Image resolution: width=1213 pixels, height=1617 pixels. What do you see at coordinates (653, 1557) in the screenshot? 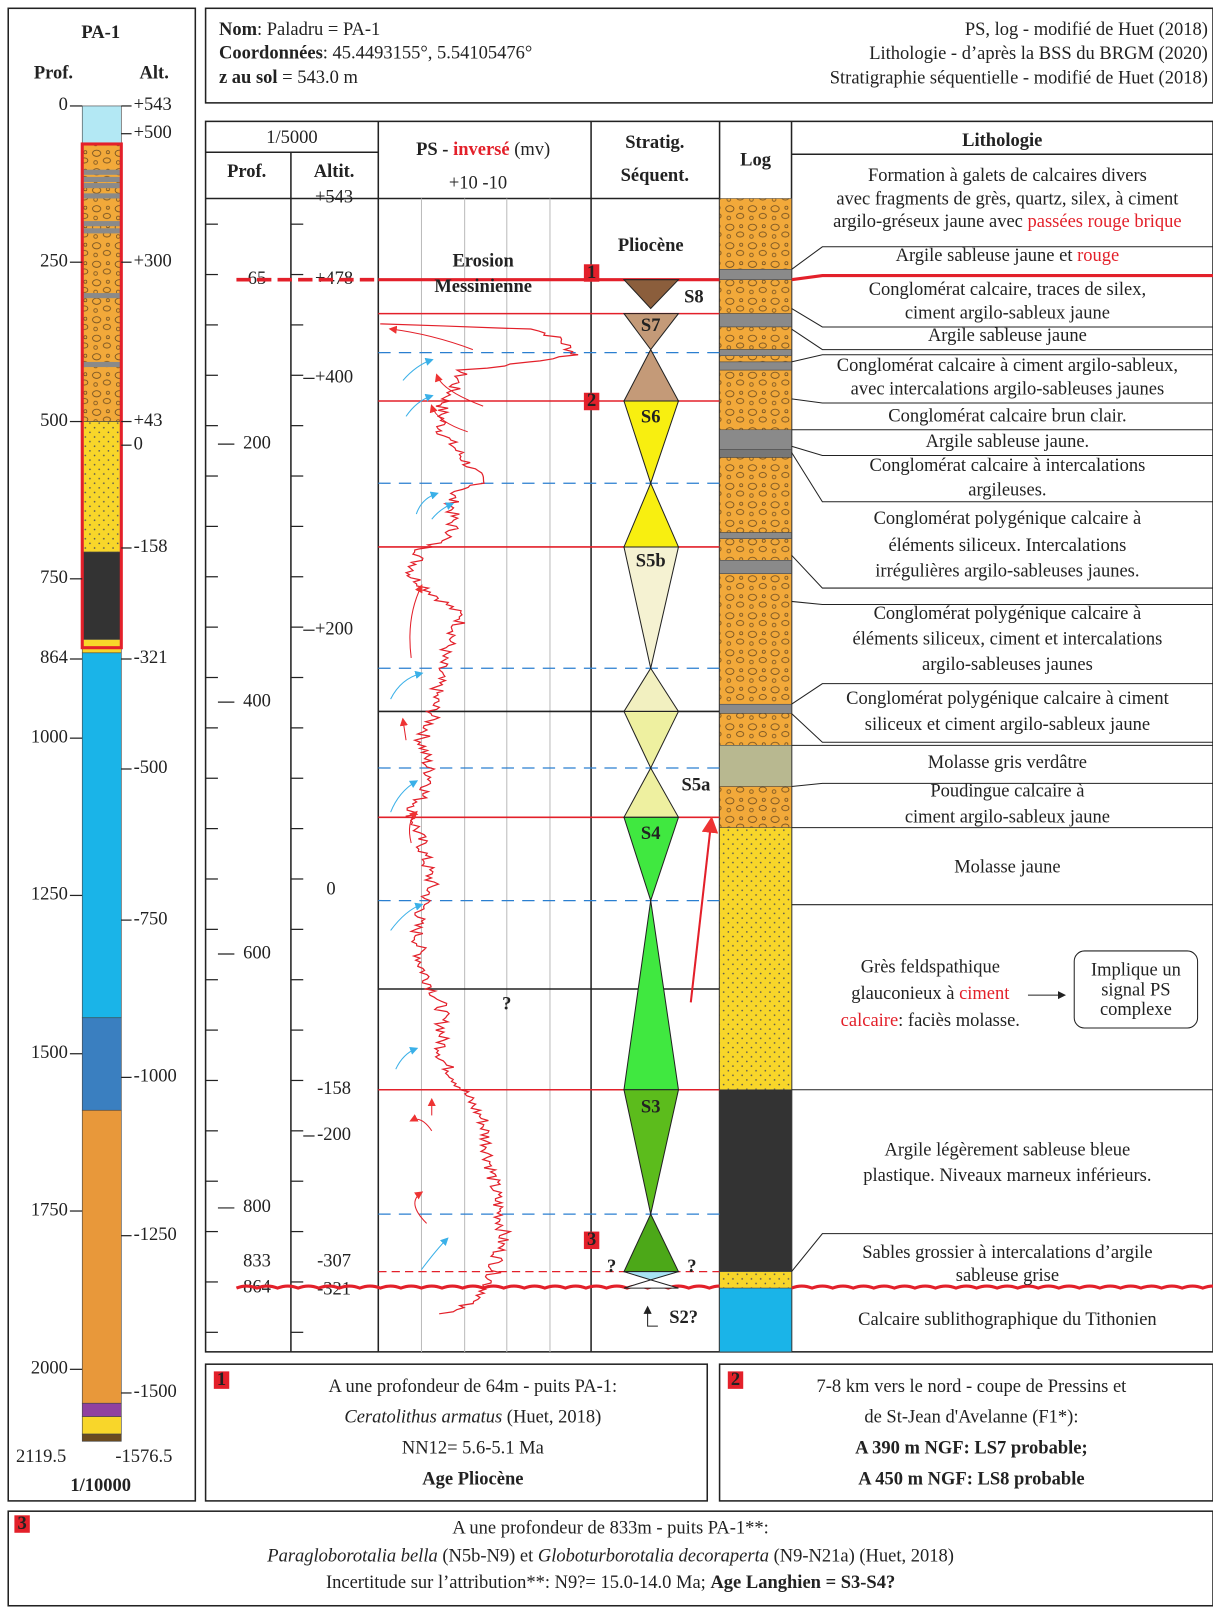
I see `note-text-part: Globoturborotalia decoraperta` at bounding box center [653, 1557].